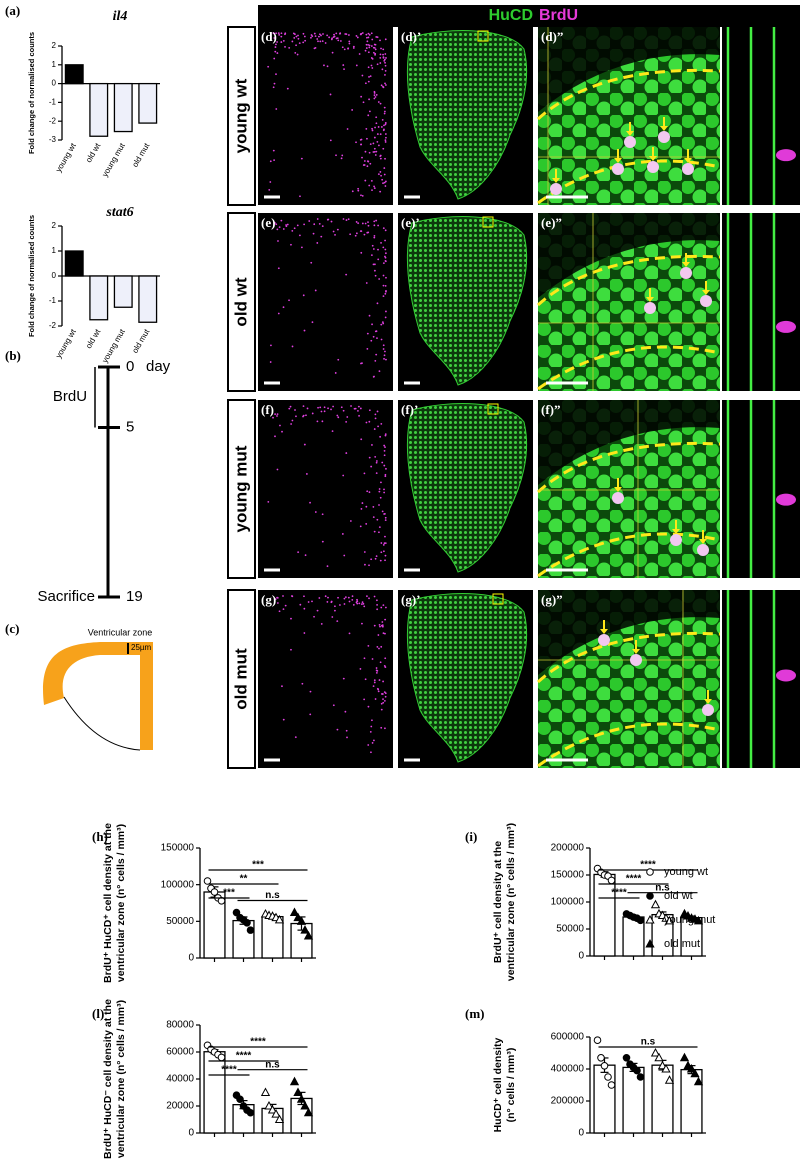 This screenshot has height=1171, width=800. I want to click on y-axis-label: BrdU⁺ HuCD⁺ cell density at the, so click(108, 903).